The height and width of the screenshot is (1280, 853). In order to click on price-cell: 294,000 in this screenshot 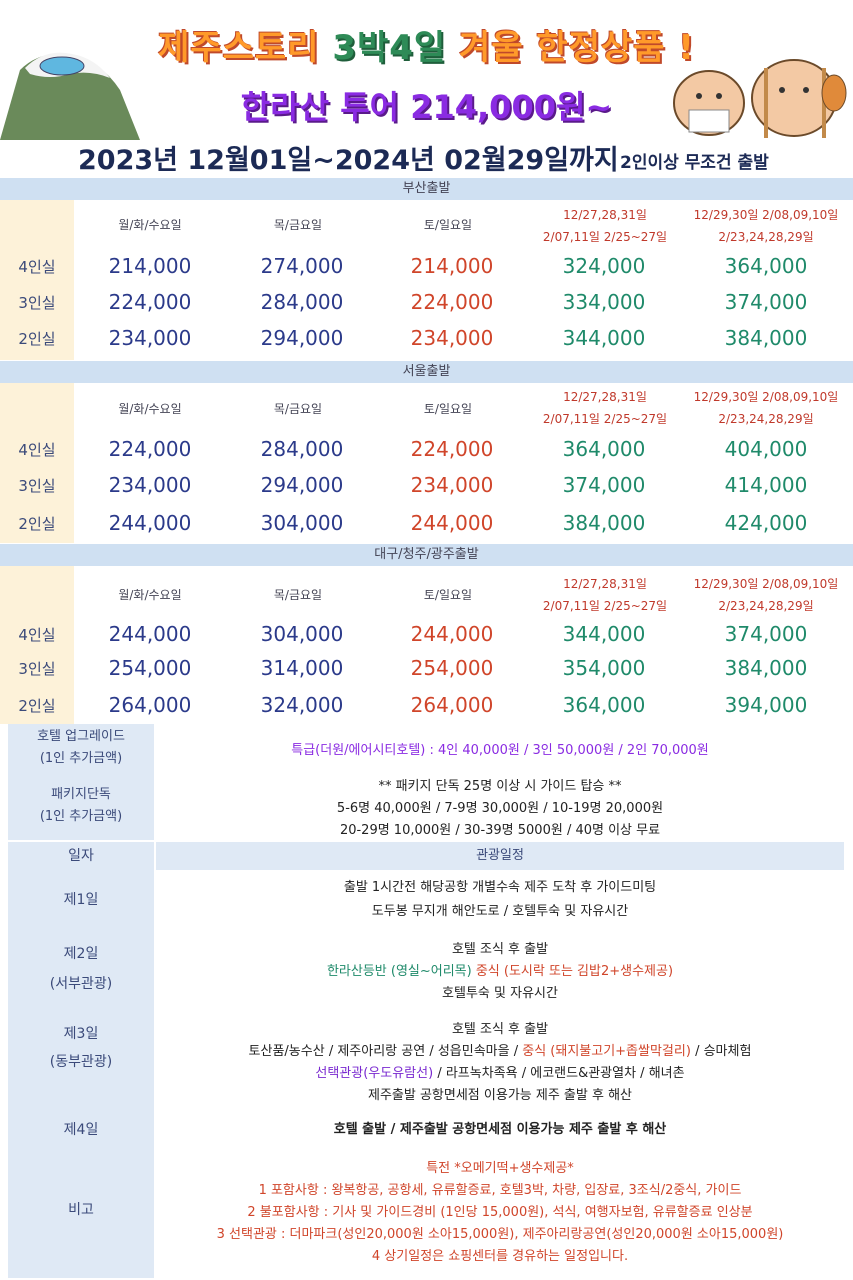, I will do `click(302, 338)`.